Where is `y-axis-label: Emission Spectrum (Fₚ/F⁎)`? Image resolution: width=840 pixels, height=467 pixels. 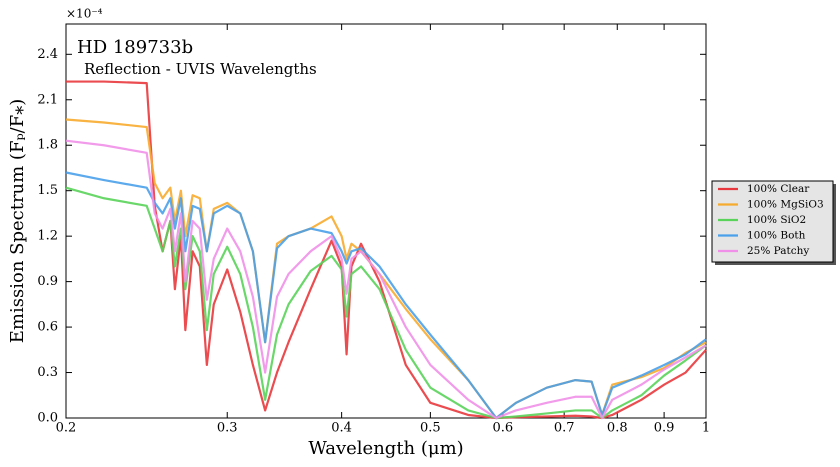
y-axis-label: Emission Spectrum (Fₚ/F⁎) is located at coordinates (17, 221).